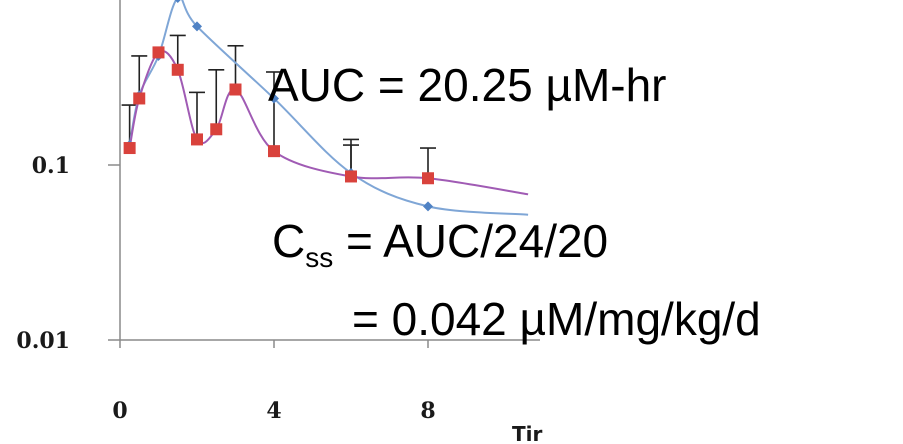  Describe the element at coordinates (119, 411) in the screenshot. I see `x-tick-label: 0` at that location.